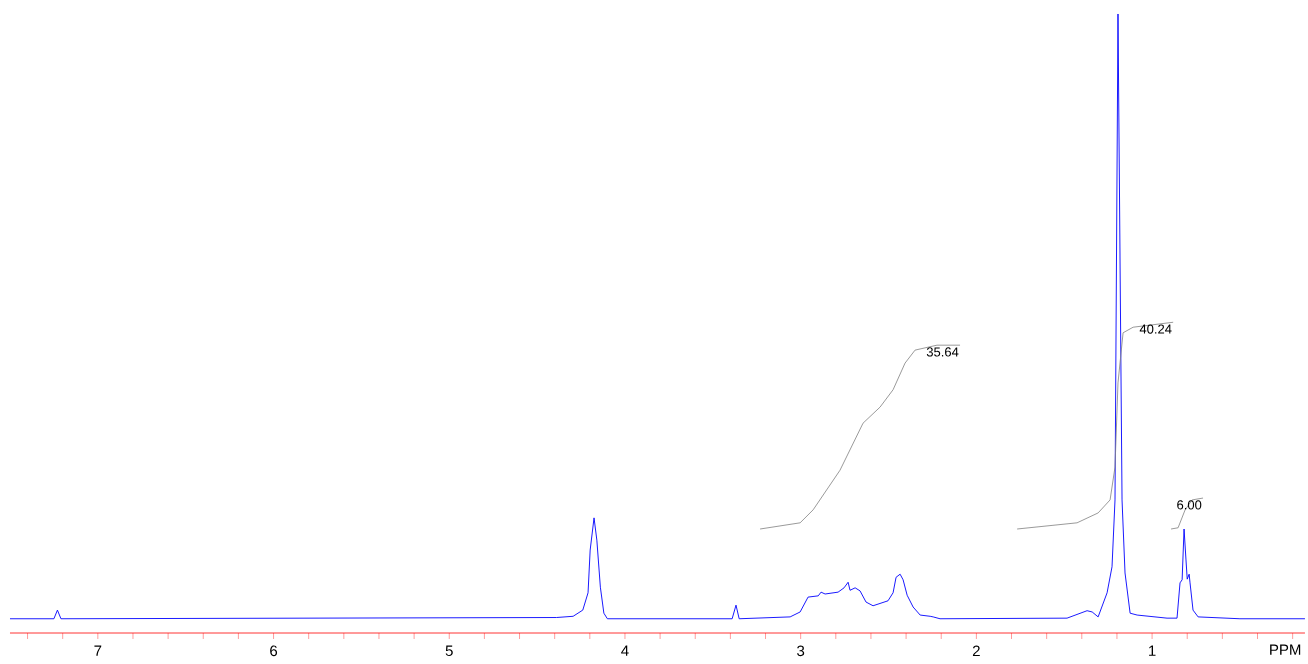 The height and width of the screenshot is (664, 1308). What do you see at coordinates (449, 650) in the screenshot?
I see `x-tick-label: 5` at bounding box center [449, 650].